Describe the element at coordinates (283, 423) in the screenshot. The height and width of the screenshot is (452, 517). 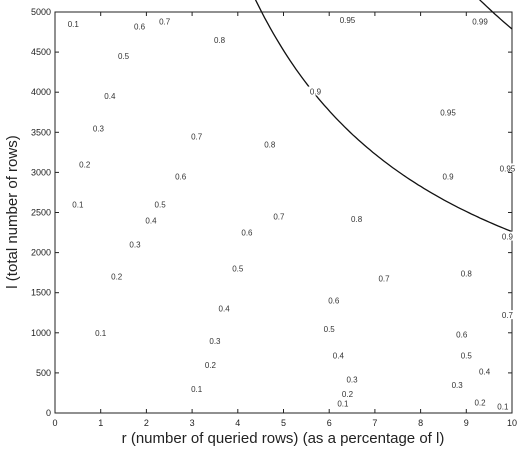
I see `x-tick-label: 5` at that location.